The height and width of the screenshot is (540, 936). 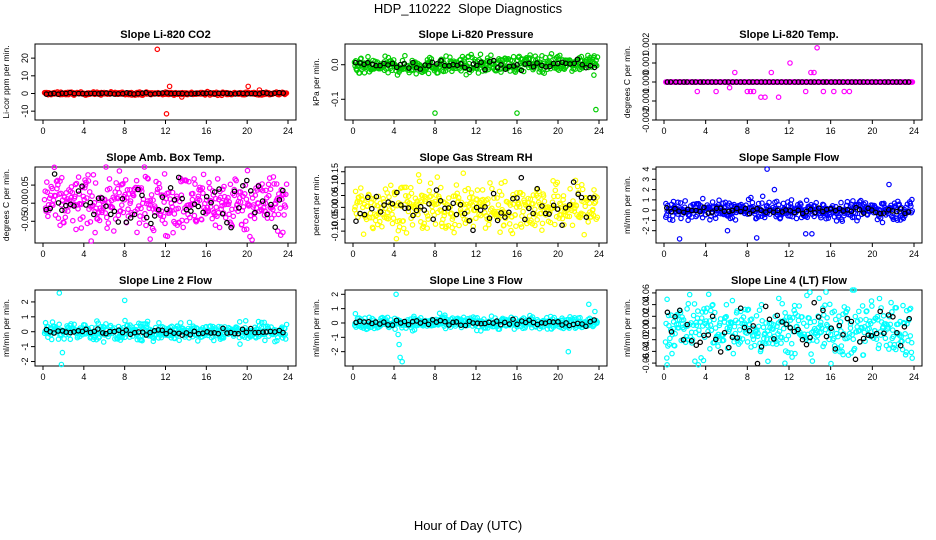 What do you see at coordinates (789, 158) in the screenshot?
I see `panel-title: Slope Sample Flow` at bounding box center [789, 158].